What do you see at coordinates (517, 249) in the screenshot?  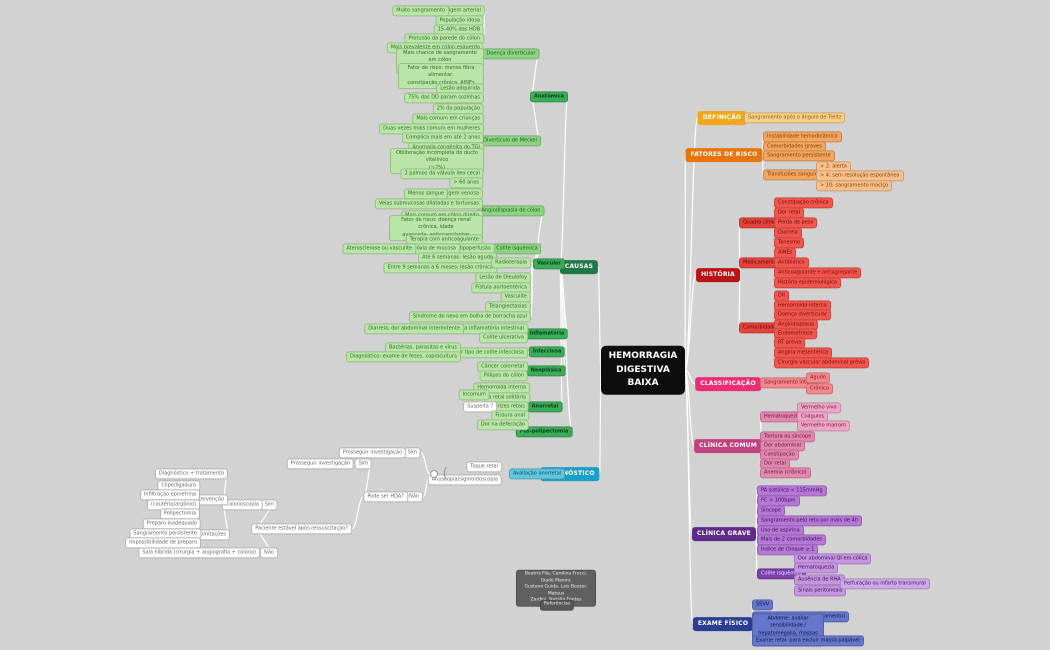 I see `colite-isq: Colite isquêmica` at bounding box center [517, 249].